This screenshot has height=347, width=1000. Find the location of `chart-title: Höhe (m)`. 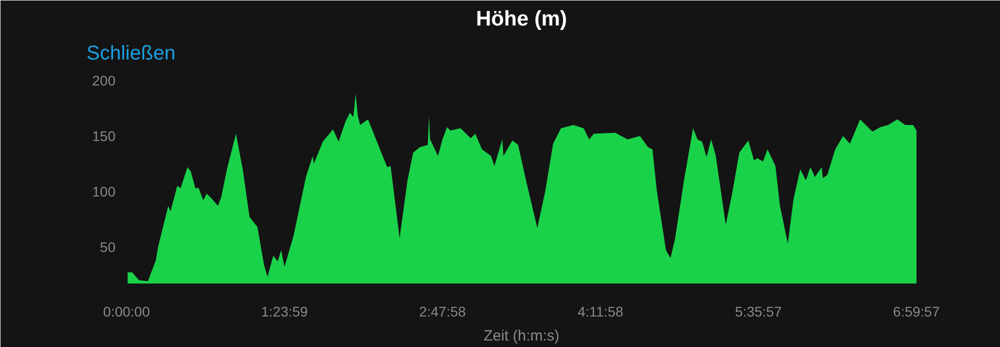

chart-title: Höhe (m) is located at coordinates (522, 19).